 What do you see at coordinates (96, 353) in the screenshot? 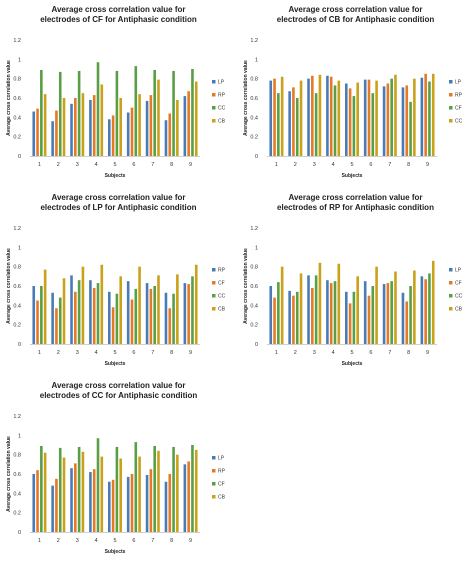
I see `x-tick-label: 4` at bounding box center [96, 353].